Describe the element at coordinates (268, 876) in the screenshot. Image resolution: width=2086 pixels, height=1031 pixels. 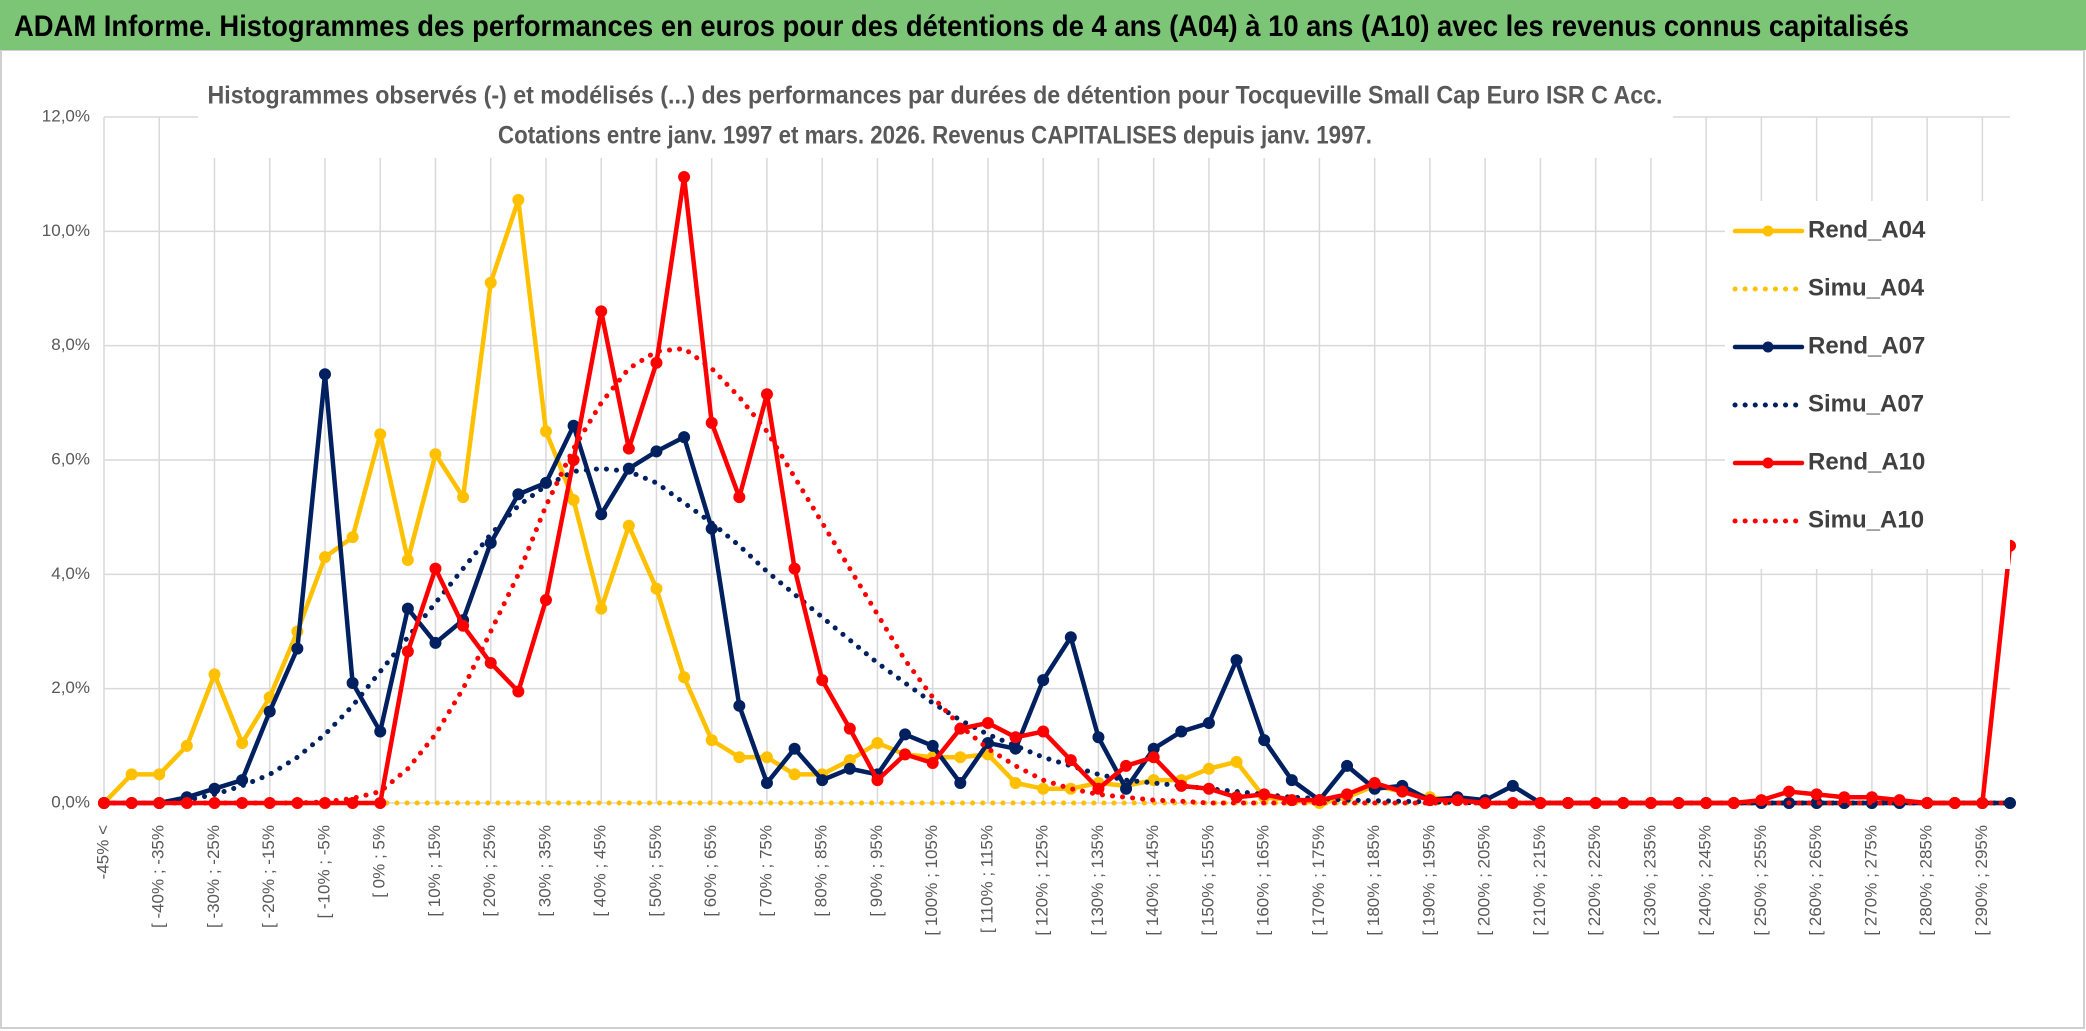
I see `x-tick-label: [ -20% ; -15%` at that location.